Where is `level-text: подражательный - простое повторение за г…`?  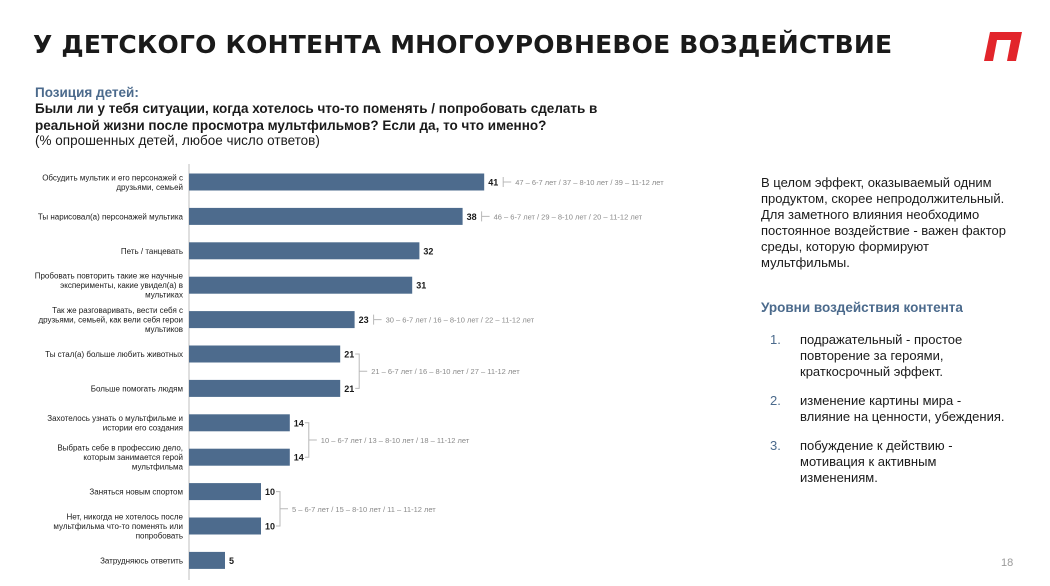
level-text: подражательный - простое повторение за г… is located at coordinates (881, 355).